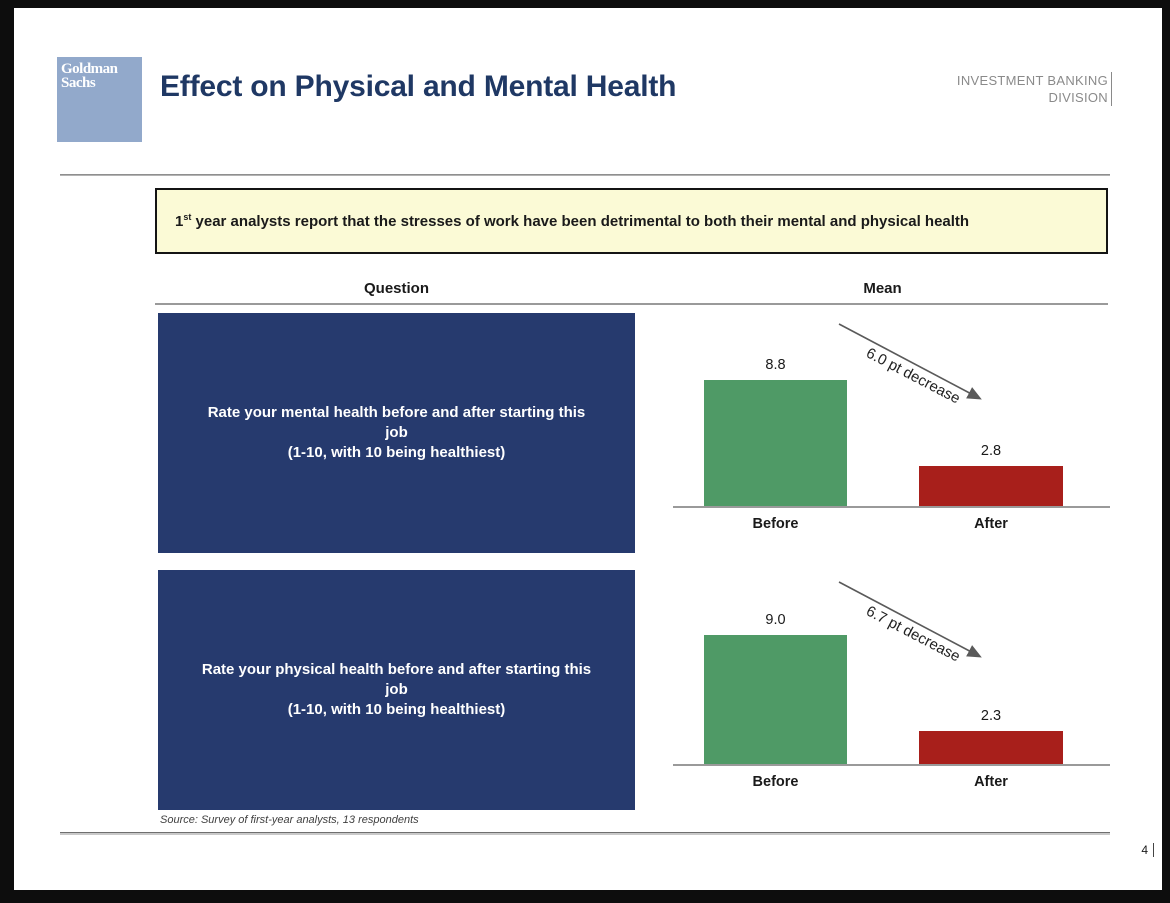  Describe the element at coordinates (1080, 97) in the screenshot. I see `division-line-2: DIVISION` at that location.